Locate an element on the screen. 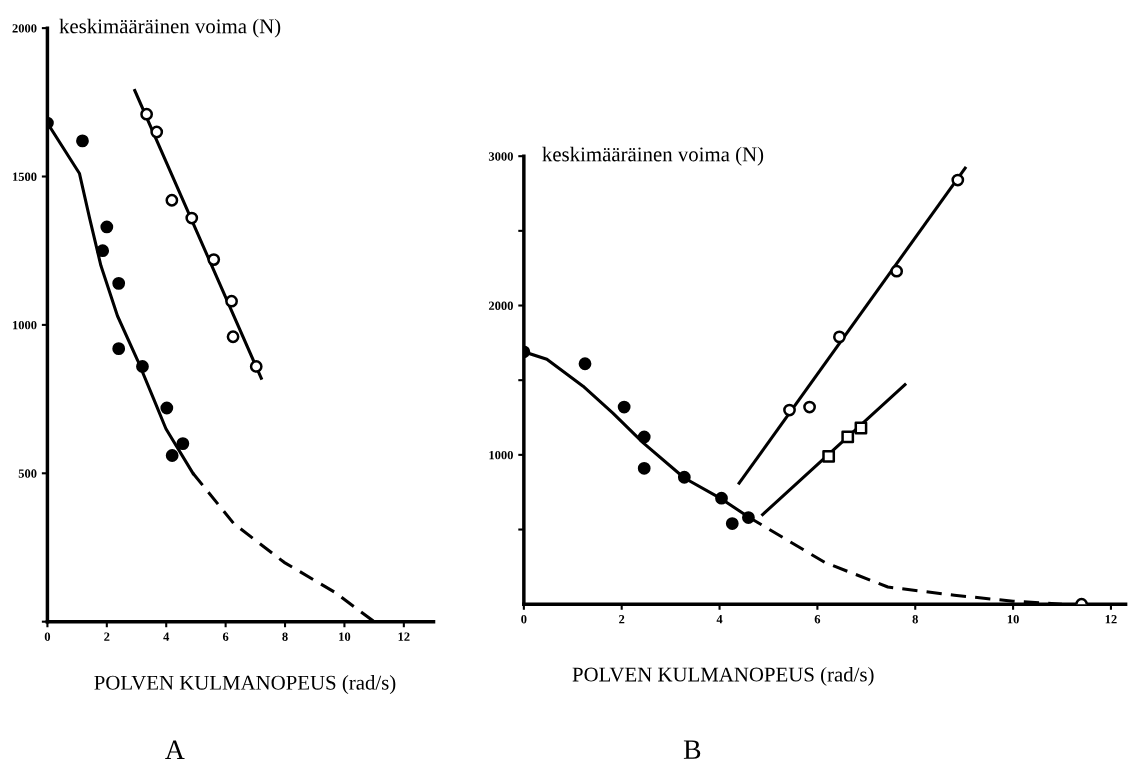 The width and height of the screenshot is (1129, 760). y-tick-label: 500 is located at coordinates (27, 473).